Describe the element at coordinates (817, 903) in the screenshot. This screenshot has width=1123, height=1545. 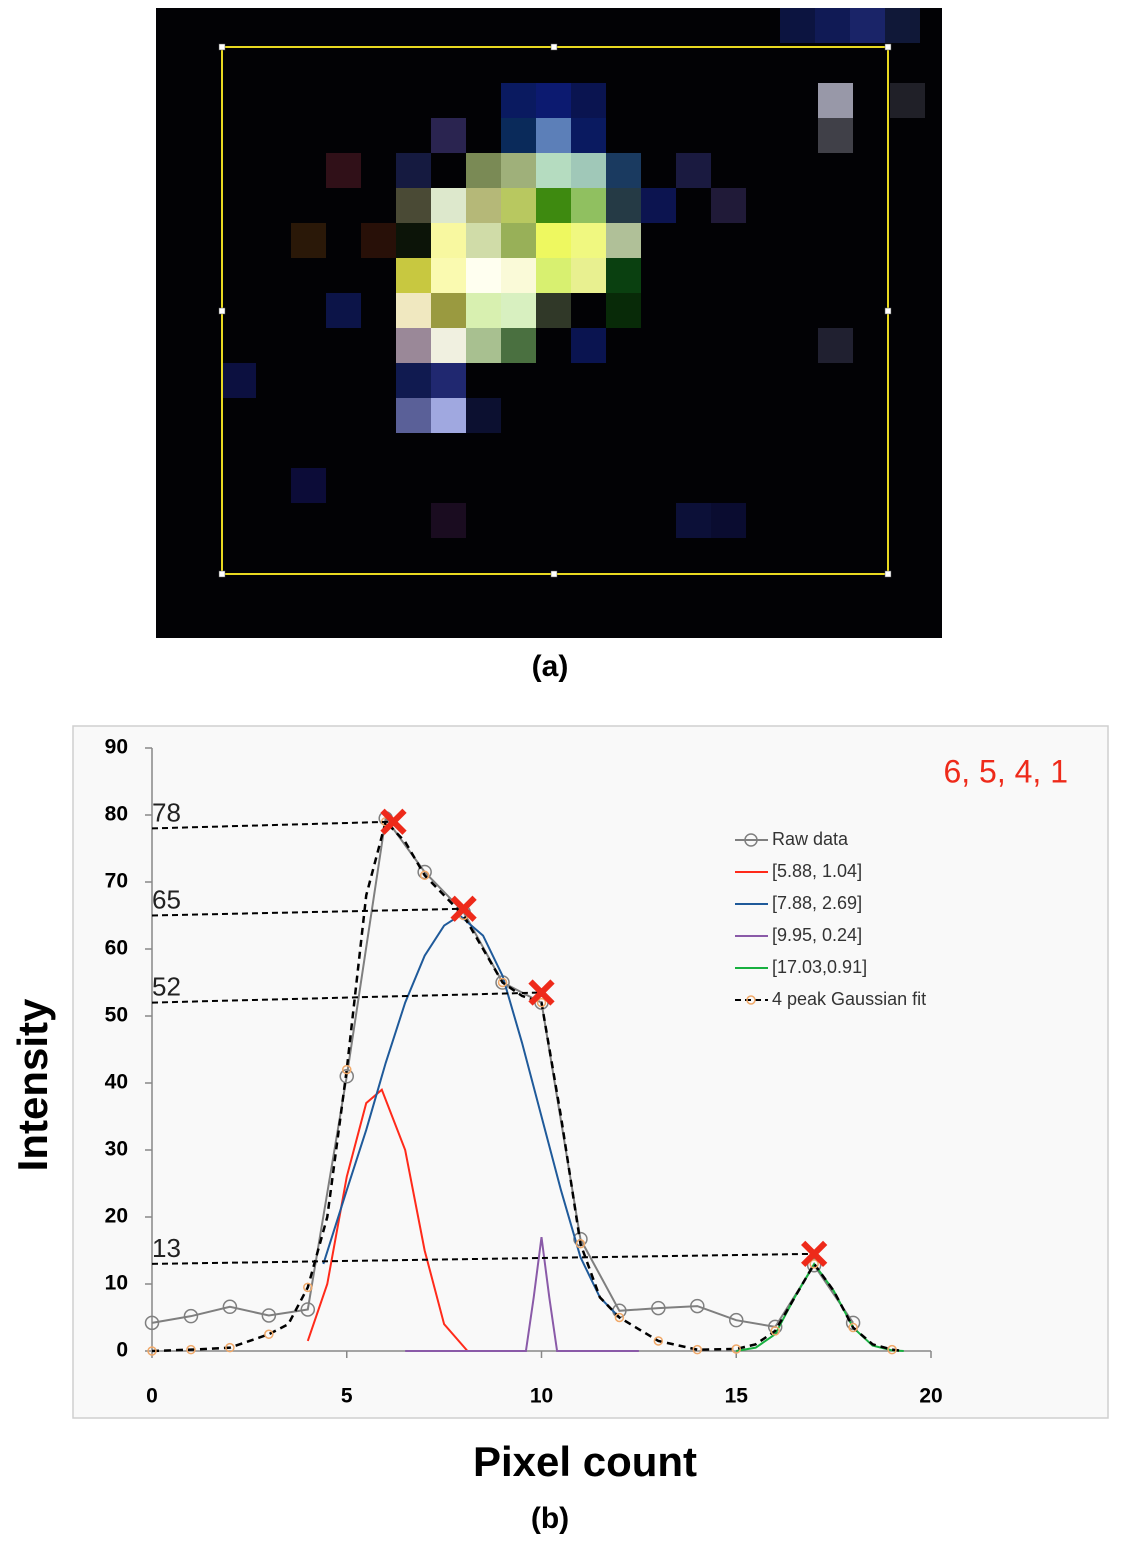
I see `legend-label: [7.88, 2.69]` at that location.